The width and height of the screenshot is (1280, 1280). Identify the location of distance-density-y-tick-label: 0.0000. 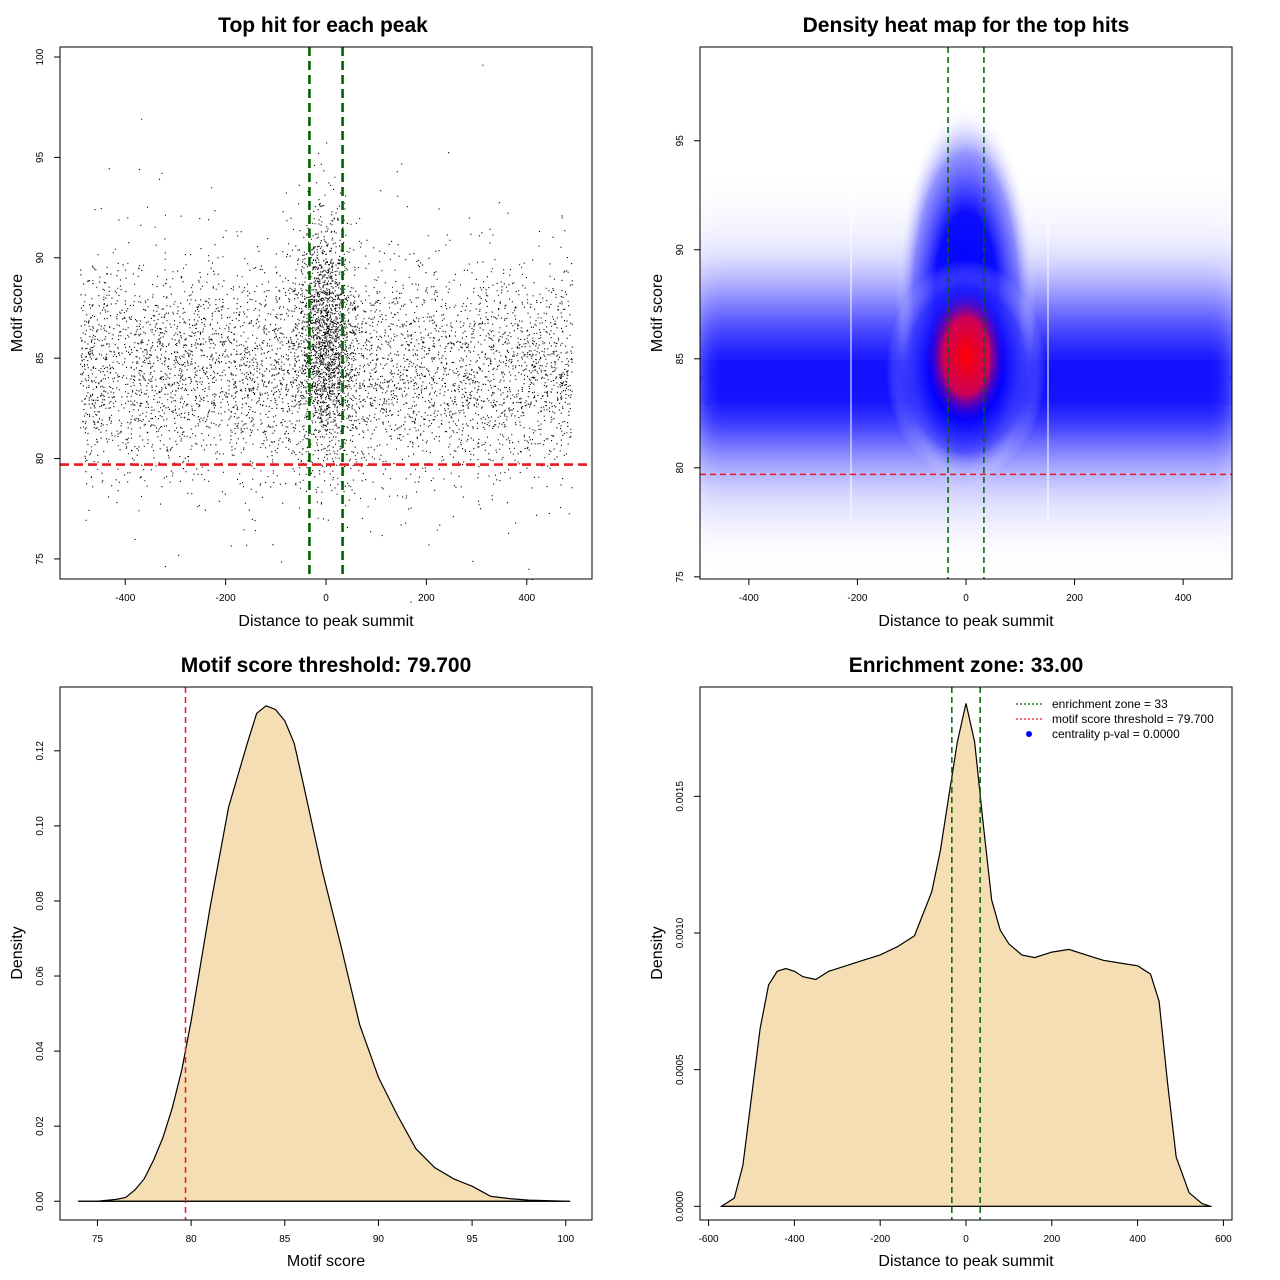
(680, 1206).